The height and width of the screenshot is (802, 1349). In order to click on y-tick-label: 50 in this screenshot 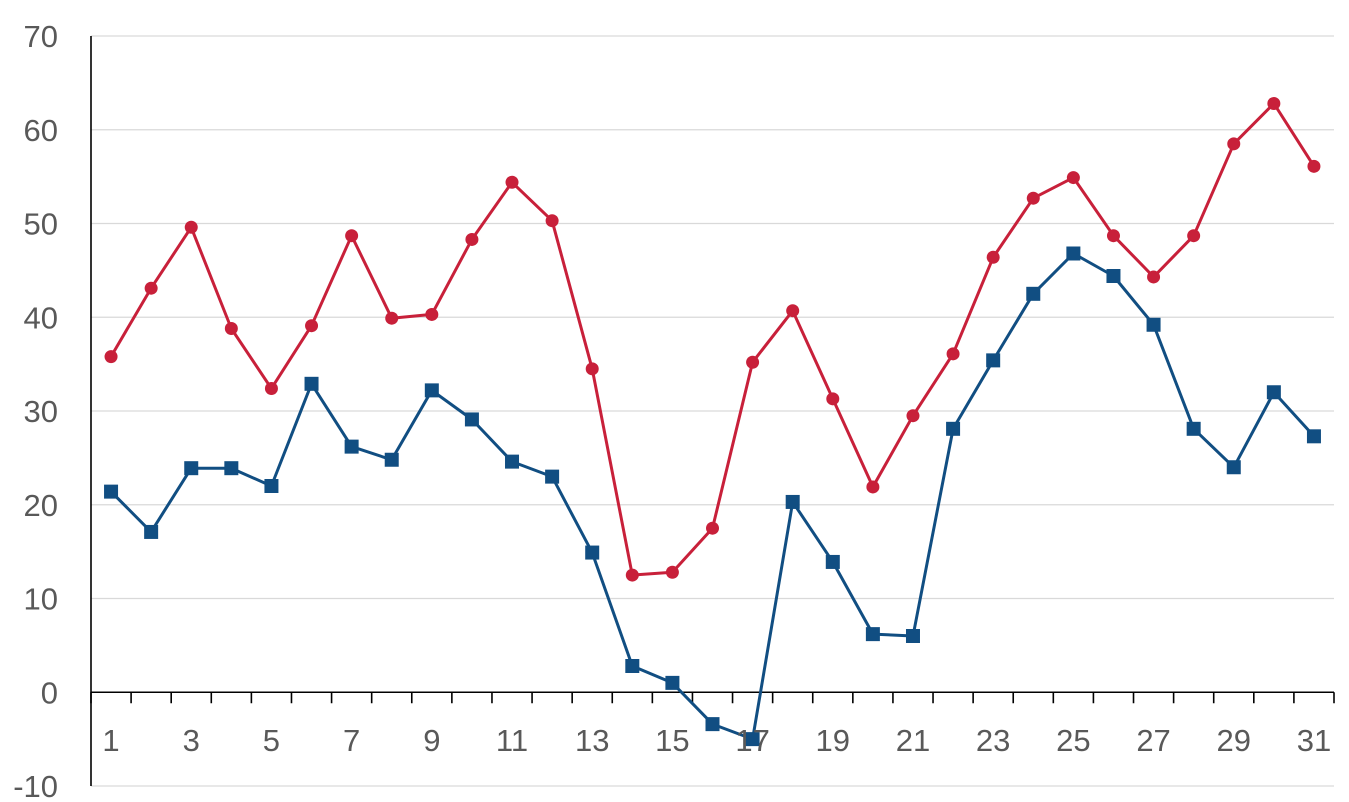, I will do `click(41, 224)`.